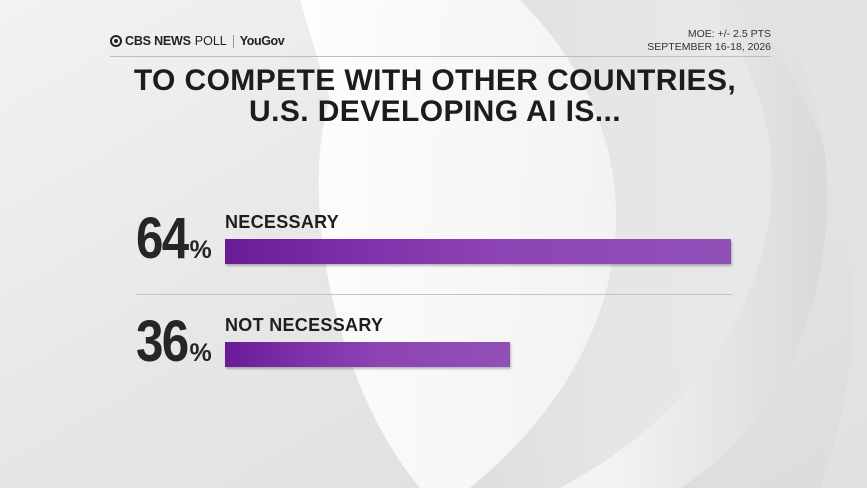  I want to click on row-divider, so click(434, 294).